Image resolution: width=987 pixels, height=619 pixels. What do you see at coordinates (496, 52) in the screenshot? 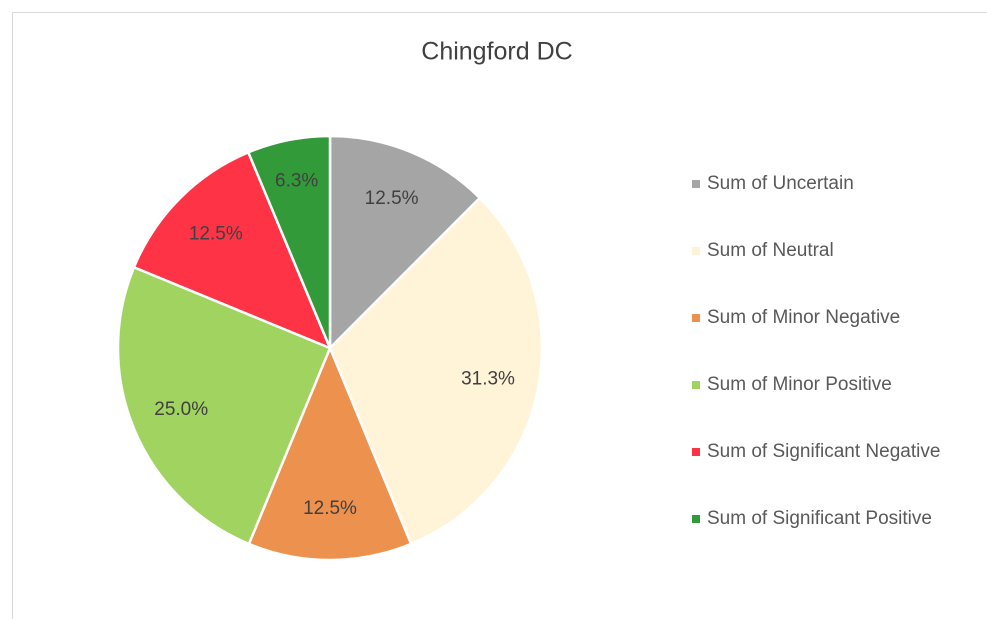
I see `chart-title: Chingford DC` at bounding box center [496, 52].